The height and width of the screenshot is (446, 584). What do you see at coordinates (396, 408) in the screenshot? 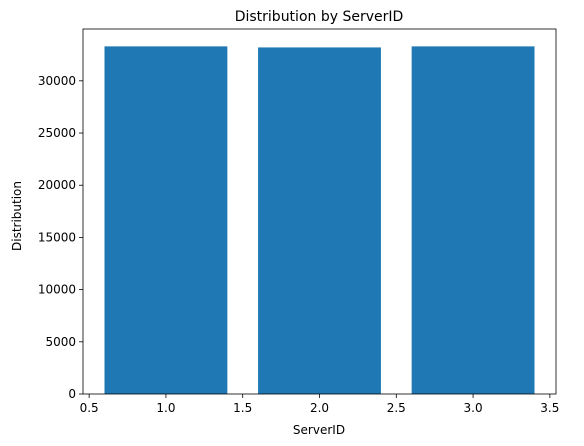
I see `x-tick-label: 2.5` at bounding box center [396, 408].